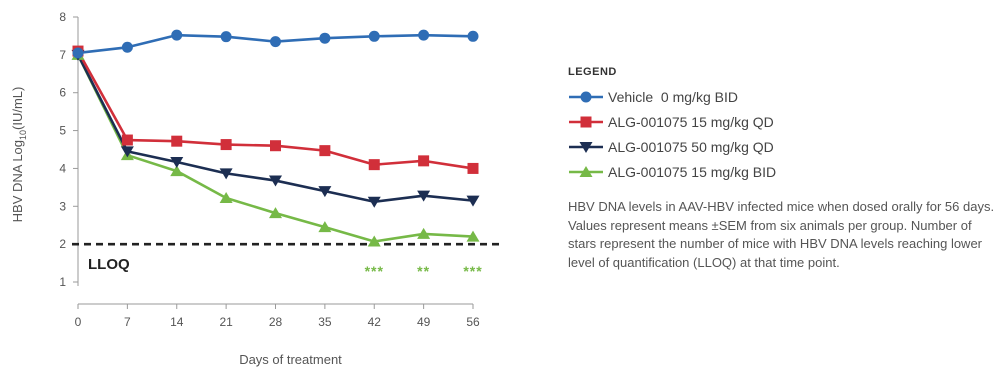 This screenshot has width=1006, height=374. Describe the element at coordinates (692, 171) in the screenshot. I see `legend-label: ALG-001075 15 mg/kg BID` at that location.